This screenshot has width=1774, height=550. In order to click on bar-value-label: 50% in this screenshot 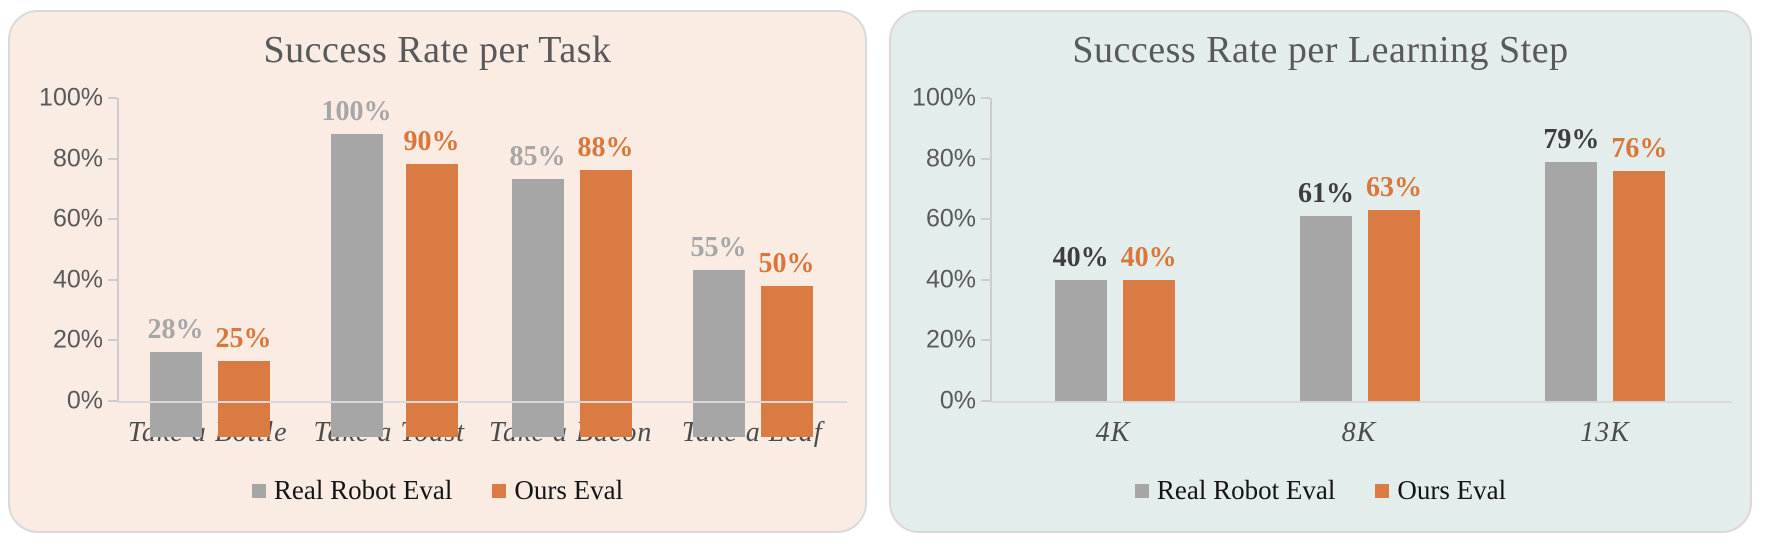, I will do `click(786, 263)`.